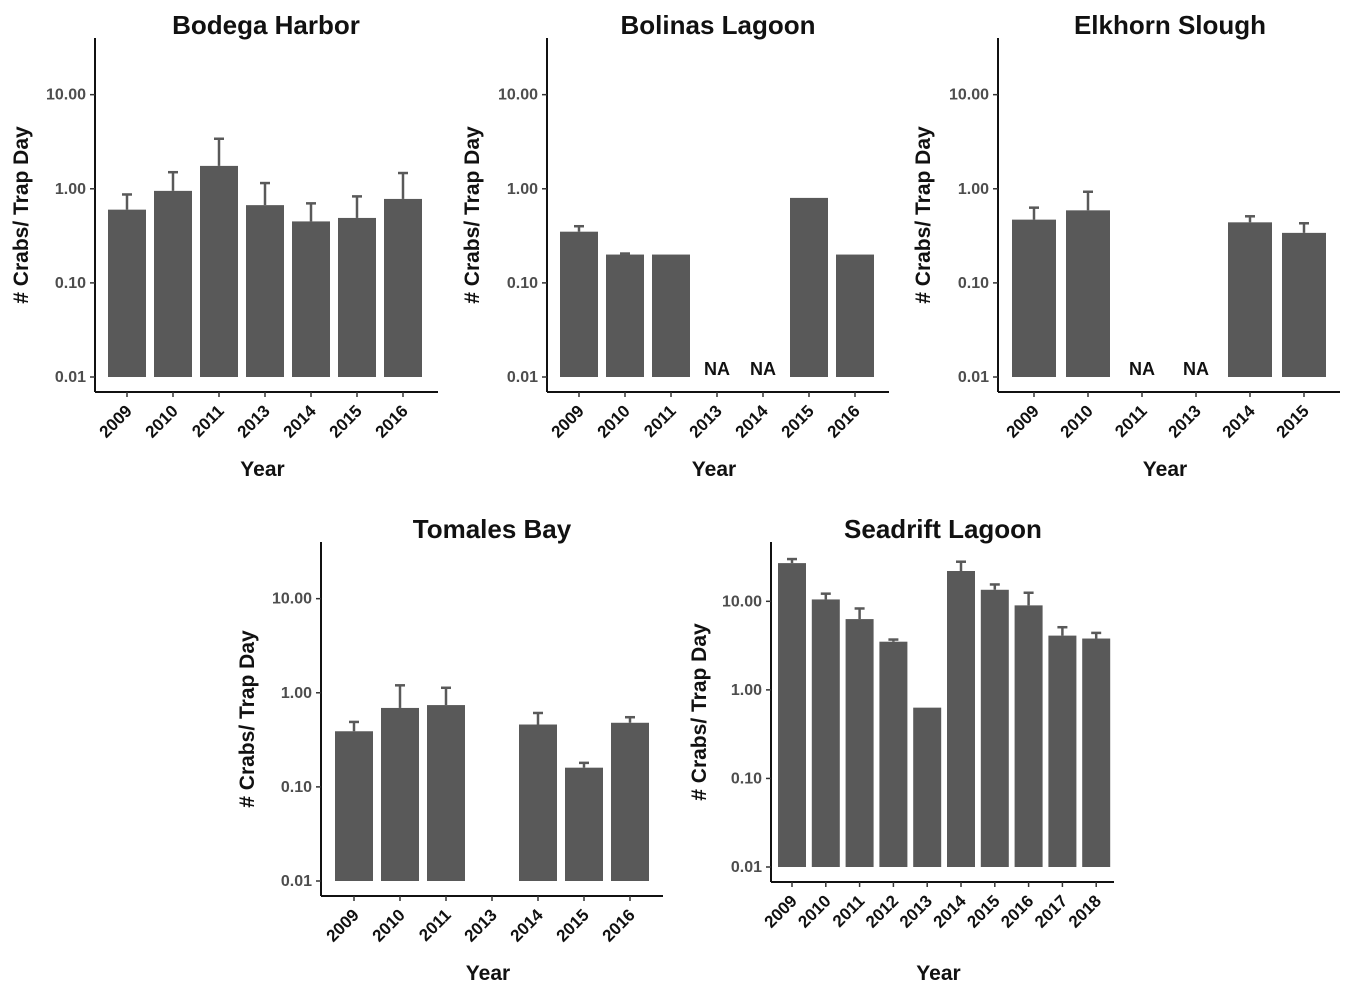 Image resolution: width=1352 pixels, height=984 pixels. What do you see at coordinates (718, 25) in the screenshot?
I see `panel-title: Bolinas Lagoon` at bounding box center [718, 25].